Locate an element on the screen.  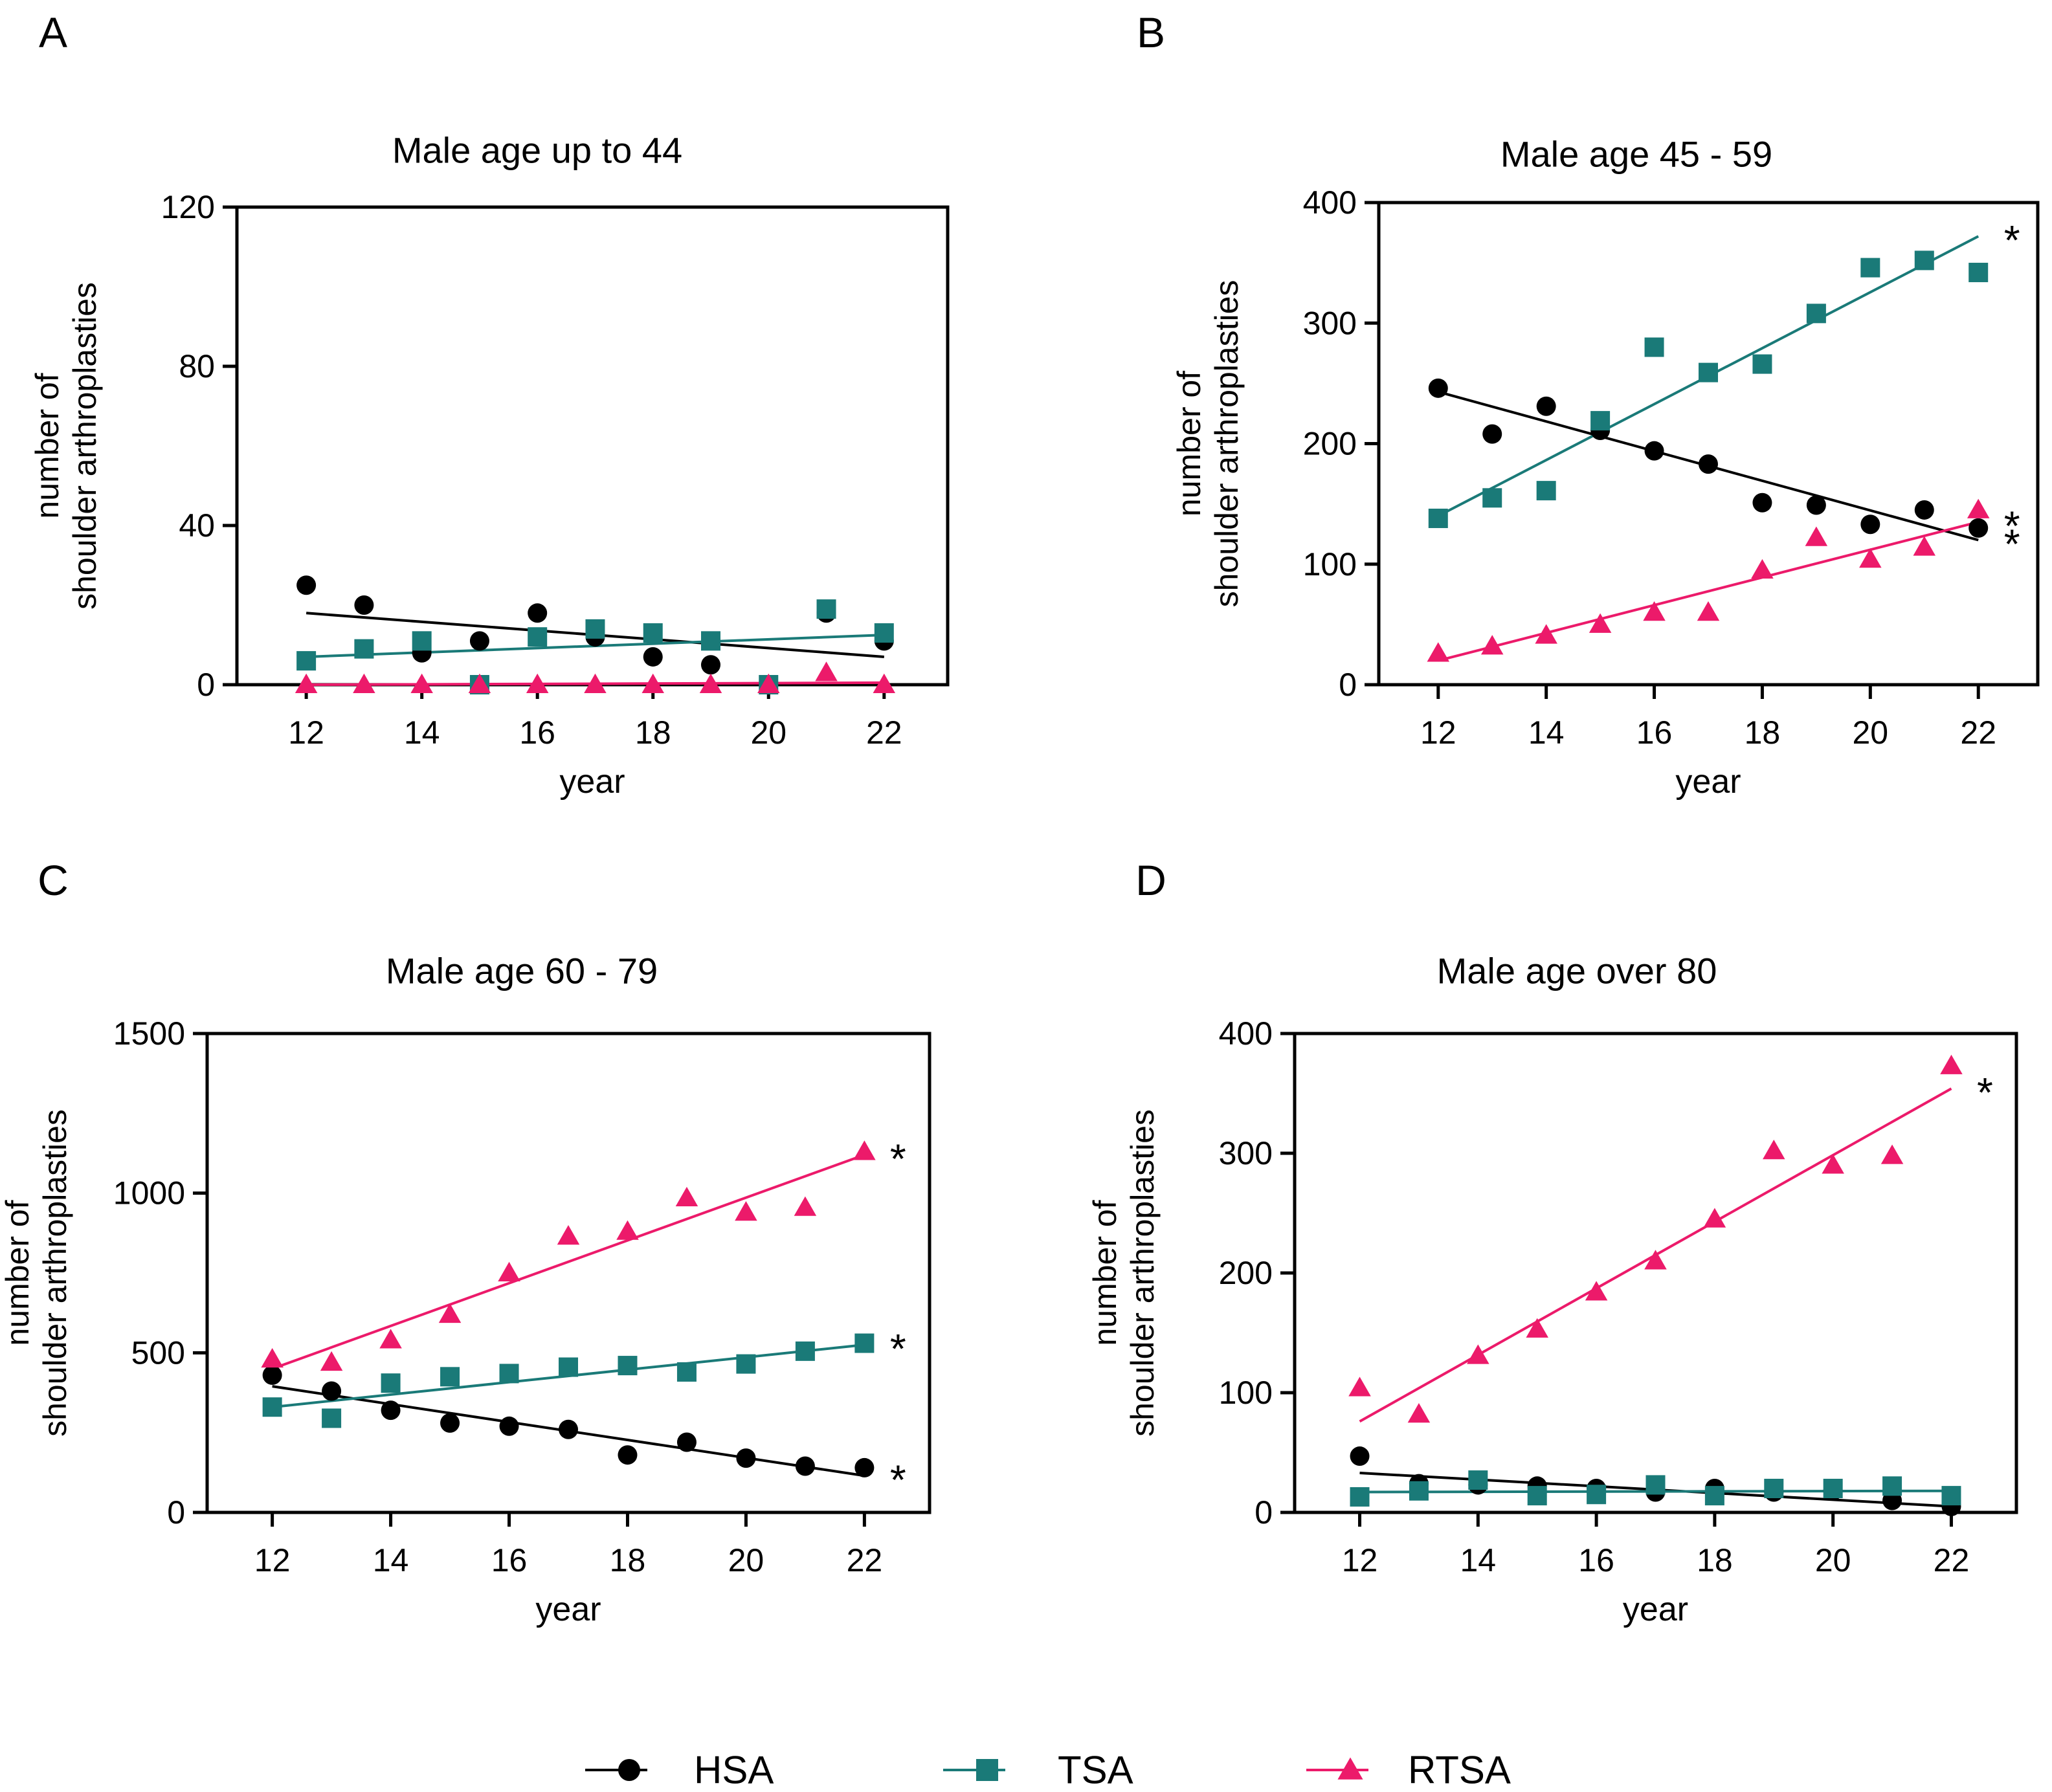
y-axis-label-line: number of is located at coordinates (18, 1272).